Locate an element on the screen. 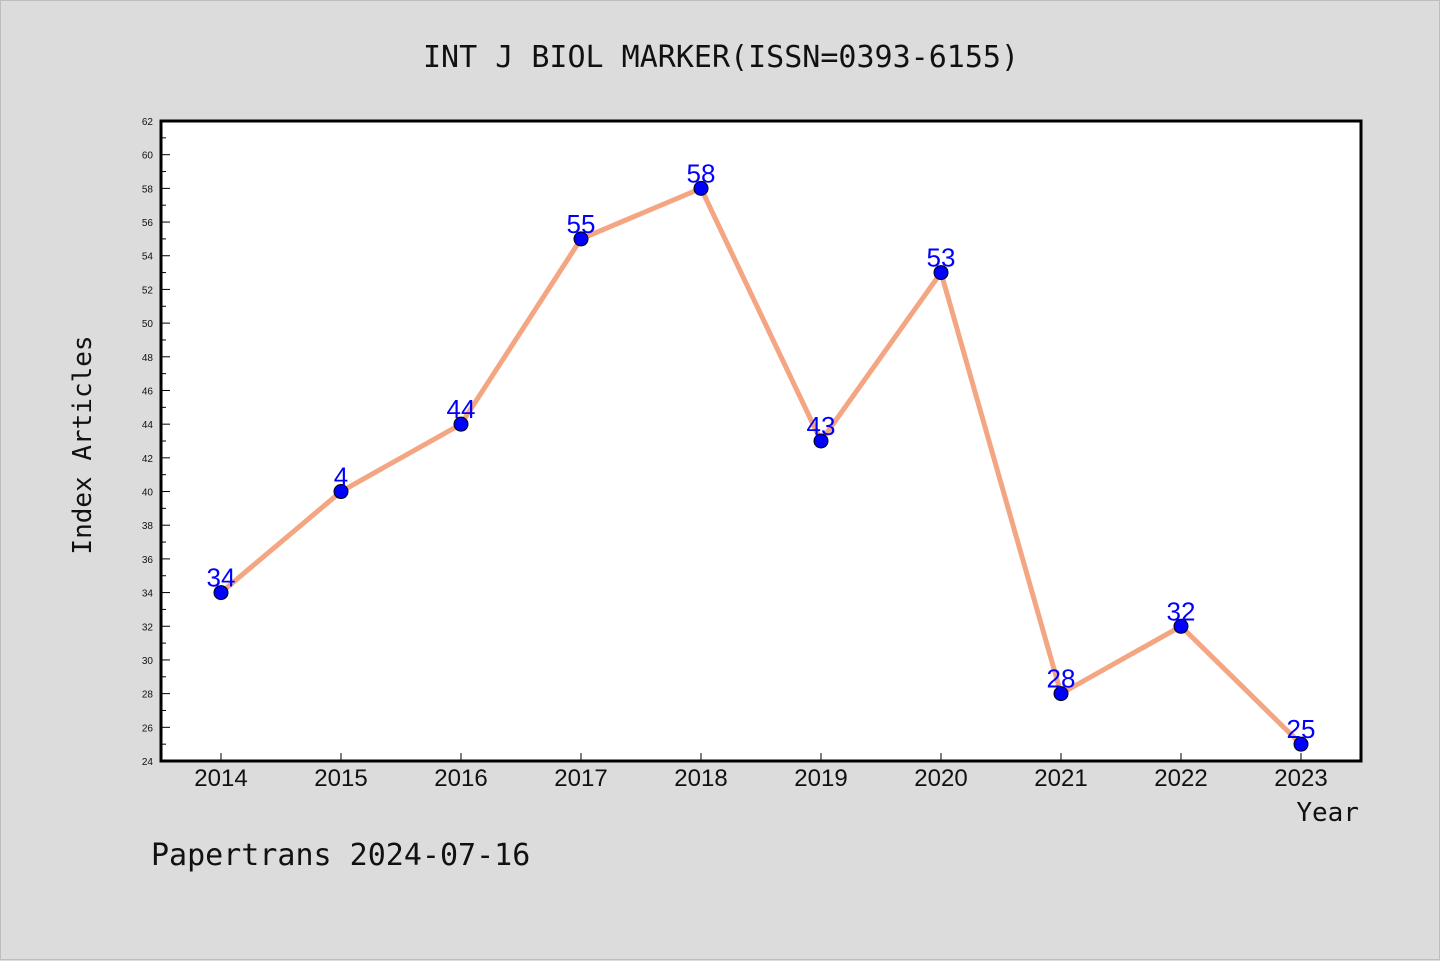 The image size is (1440, 961). x-tick-label: 2015 is located at coordinates (340, 778).